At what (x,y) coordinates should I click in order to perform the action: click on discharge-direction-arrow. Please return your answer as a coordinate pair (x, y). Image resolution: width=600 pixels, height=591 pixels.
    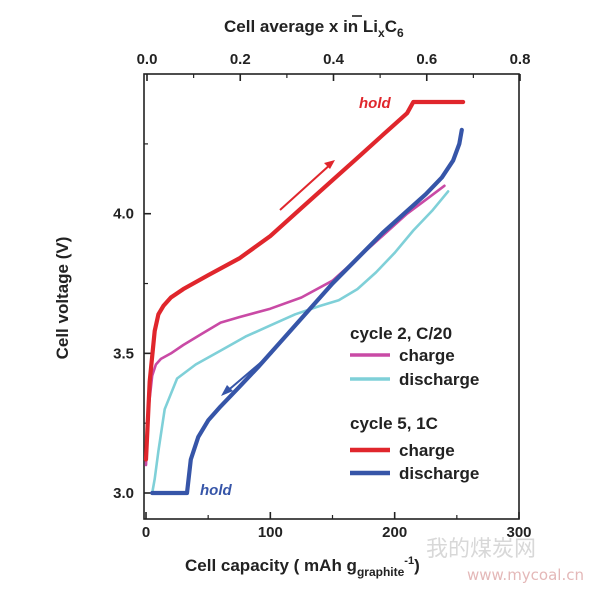
    Looking at the image, I should click on (247, 374).